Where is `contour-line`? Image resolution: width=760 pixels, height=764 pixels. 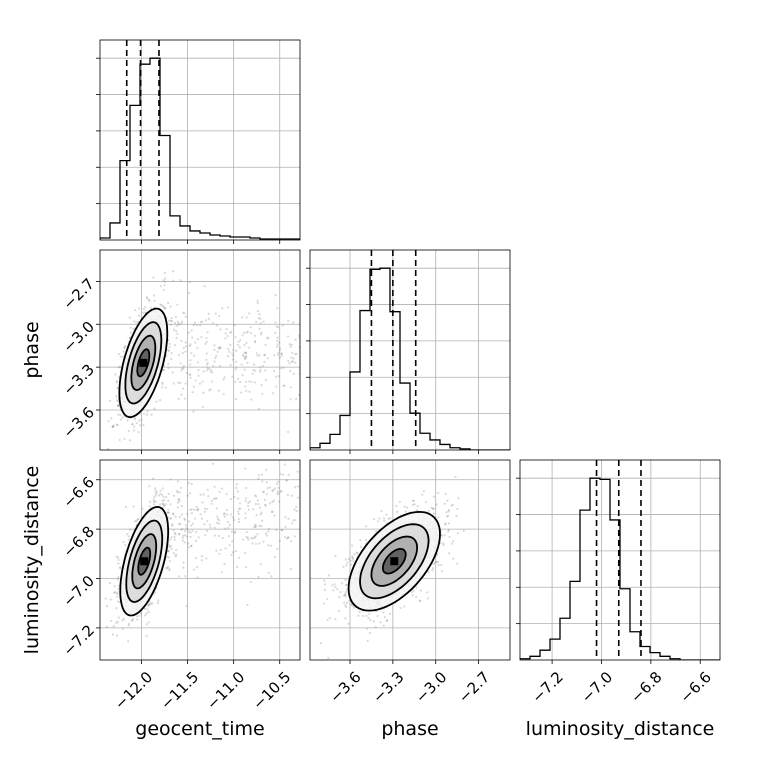
contour-line is located at coordinates (143, 362).